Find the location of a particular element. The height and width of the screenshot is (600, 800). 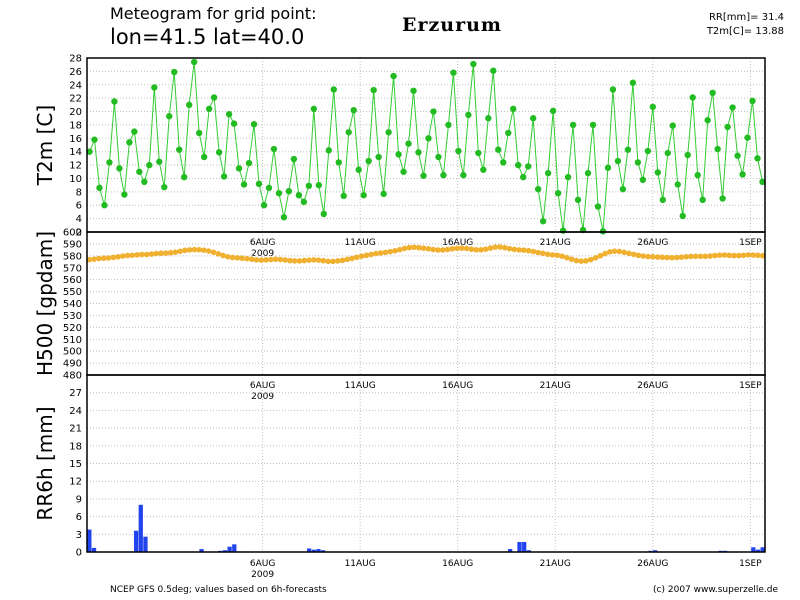

y-tick-label: 12 is located at coordinates (75, 482).